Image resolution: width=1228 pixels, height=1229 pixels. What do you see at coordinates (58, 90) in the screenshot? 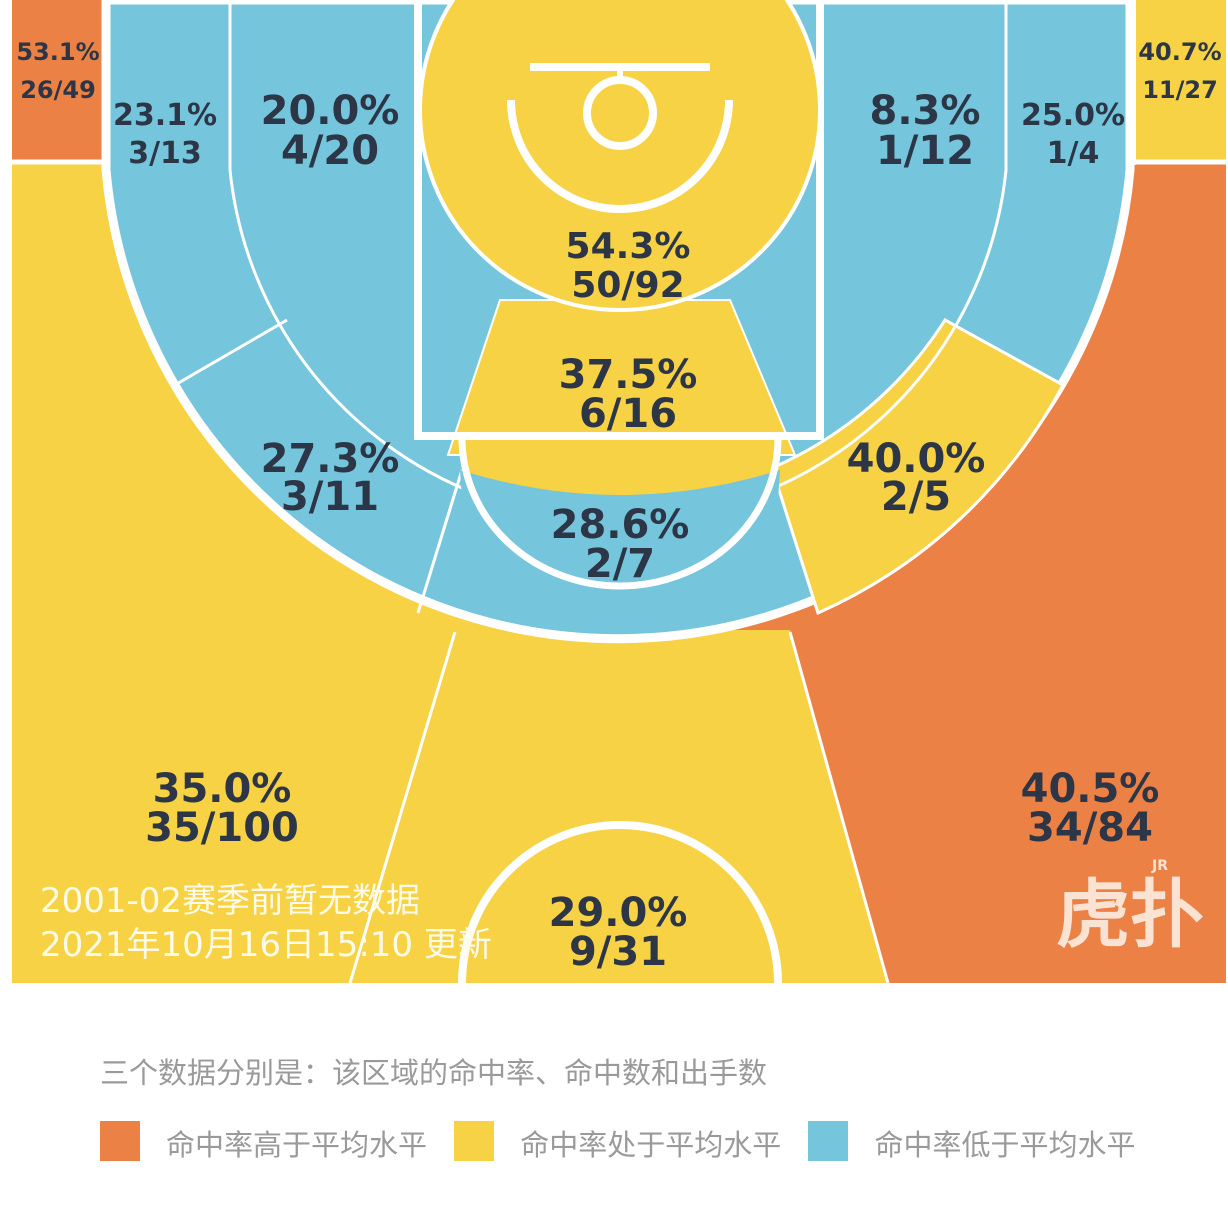
I see `svg-text: 26/49` at bounding box center [58, 90].